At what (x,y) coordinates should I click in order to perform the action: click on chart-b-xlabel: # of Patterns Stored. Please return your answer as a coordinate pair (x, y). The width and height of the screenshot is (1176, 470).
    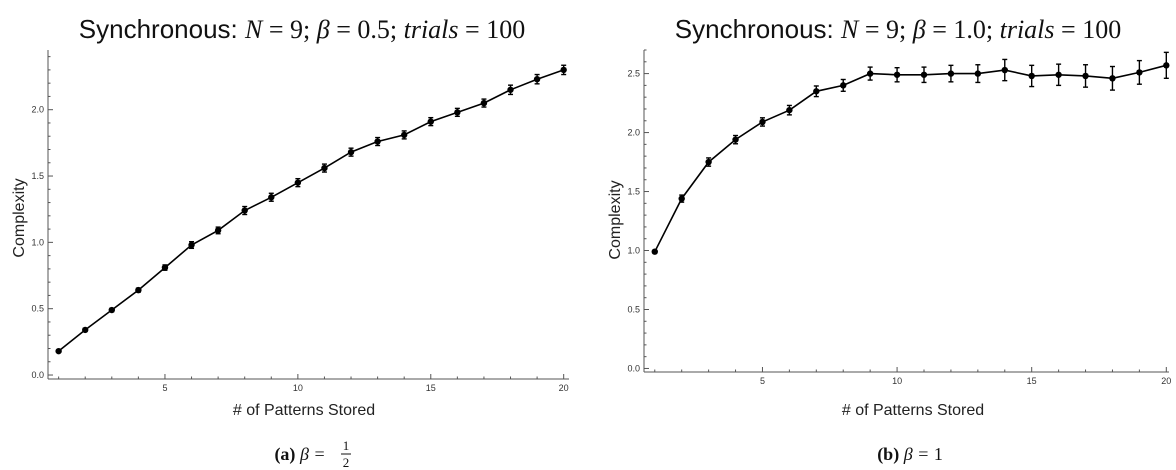
    Looking at the image, I should click on (913, 410).